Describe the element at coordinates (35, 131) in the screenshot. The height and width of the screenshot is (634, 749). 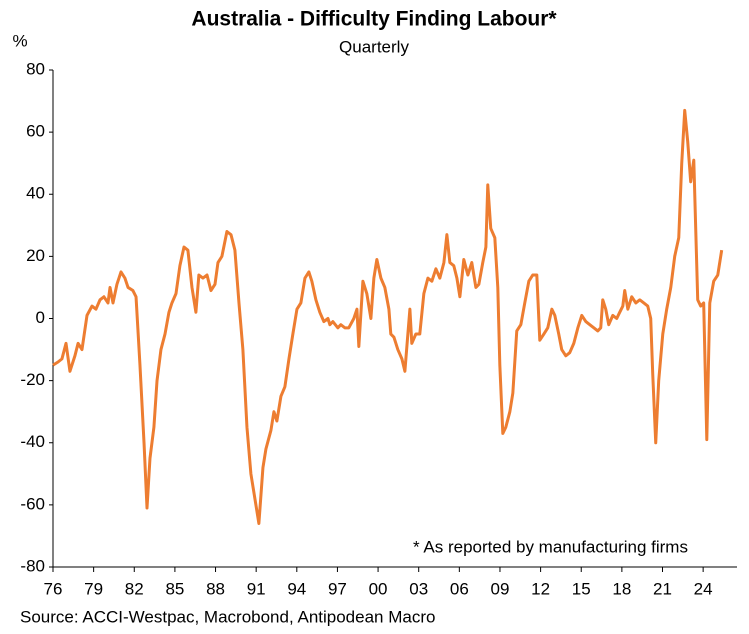
I see `y-tick-label: 60` at that location.